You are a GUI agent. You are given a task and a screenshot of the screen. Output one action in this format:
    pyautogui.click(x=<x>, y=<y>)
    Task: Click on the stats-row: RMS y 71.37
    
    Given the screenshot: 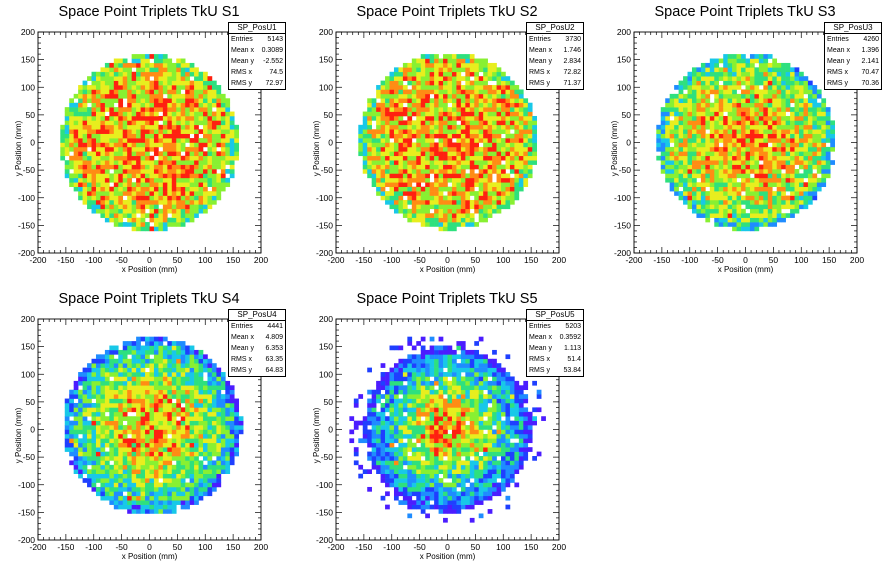 What is the action you would take?
    pyautogui.click(x=555, y=83)
    